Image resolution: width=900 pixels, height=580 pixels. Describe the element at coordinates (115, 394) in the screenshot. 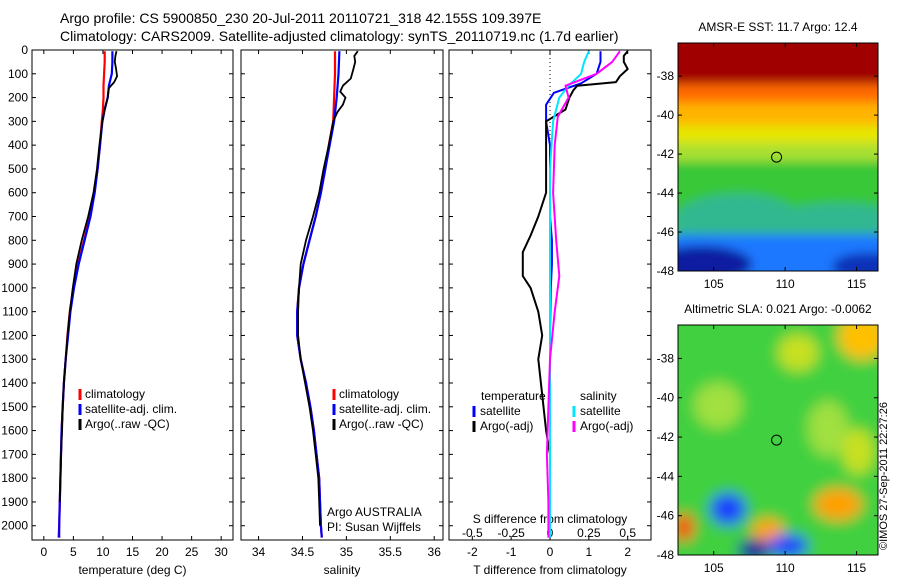

I see `legend-label: climatology` at that location.